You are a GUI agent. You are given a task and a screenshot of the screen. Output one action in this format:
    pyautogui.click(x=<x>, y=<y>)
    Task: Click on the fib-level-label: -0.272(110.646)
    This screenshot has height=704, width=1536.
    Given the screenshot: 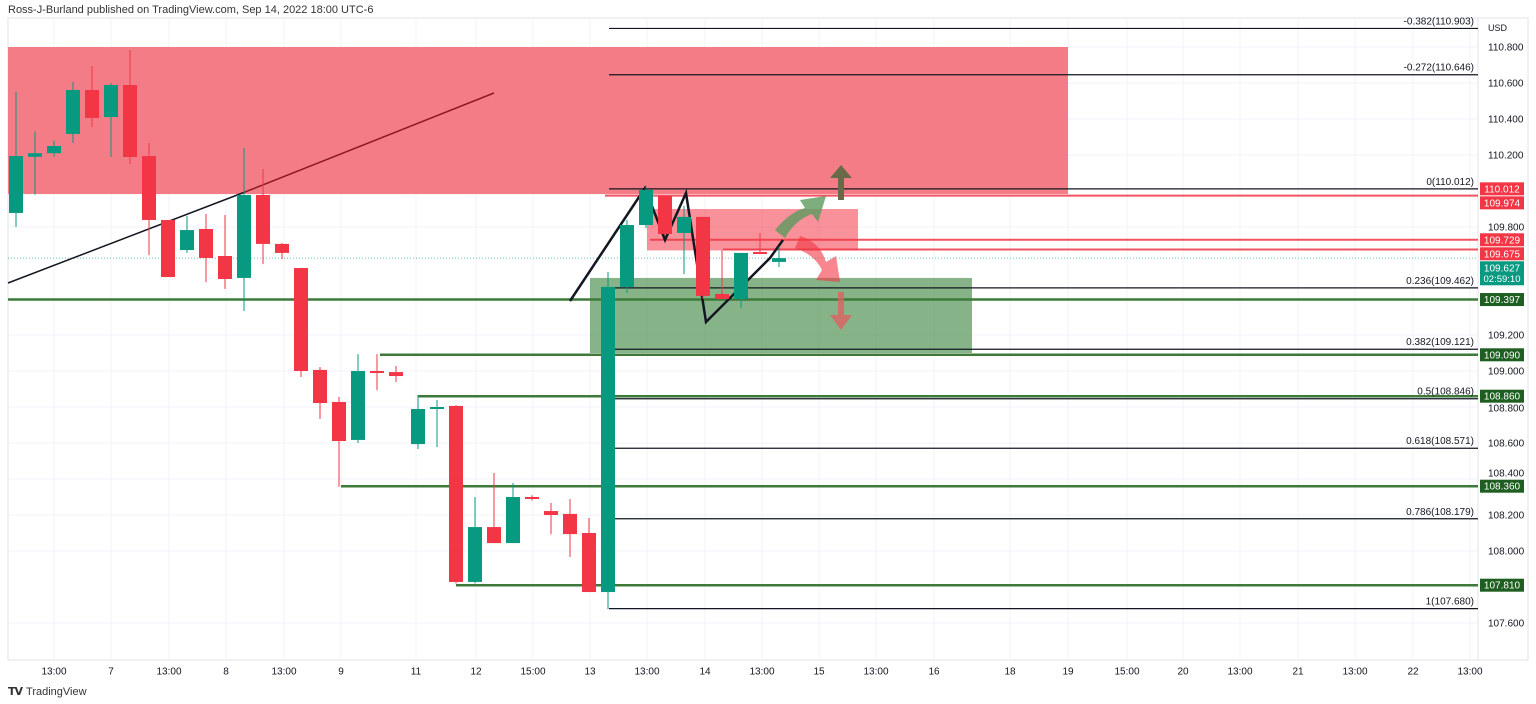 What is the action you would take?
    pyautogui.click(x=1439, y=68)
    